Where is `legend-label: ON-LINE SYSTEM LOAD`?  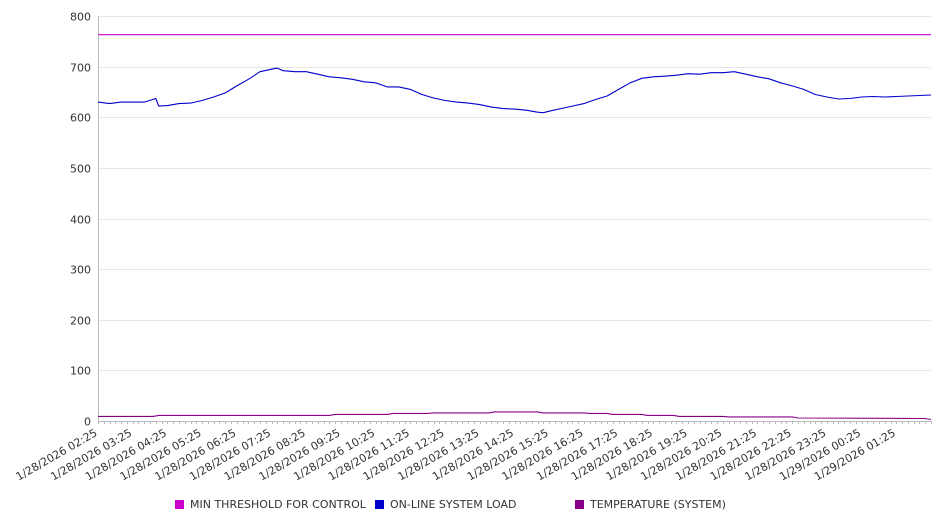
legend-label: ON-LINE SYSTEM LOAD is located at coordinates (453, 504).